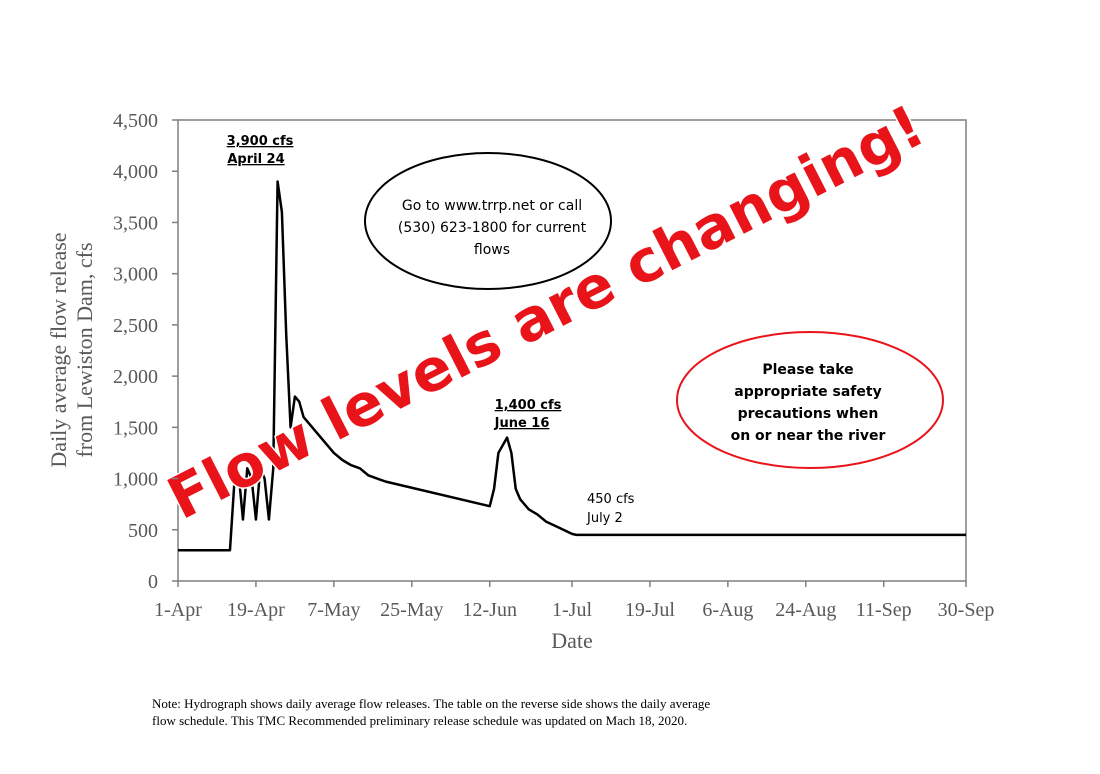 Image resolution: width=1100 pixels, height=774 pixels. I want to click on bubble-text: precautions when, so click(808, 414).